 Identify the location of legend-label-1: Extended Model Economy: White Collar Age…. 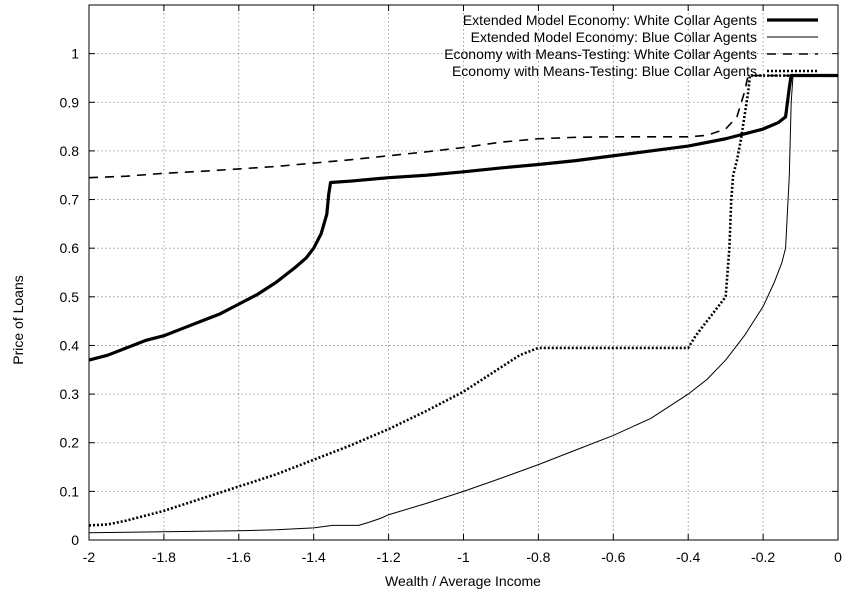
(610, 20).